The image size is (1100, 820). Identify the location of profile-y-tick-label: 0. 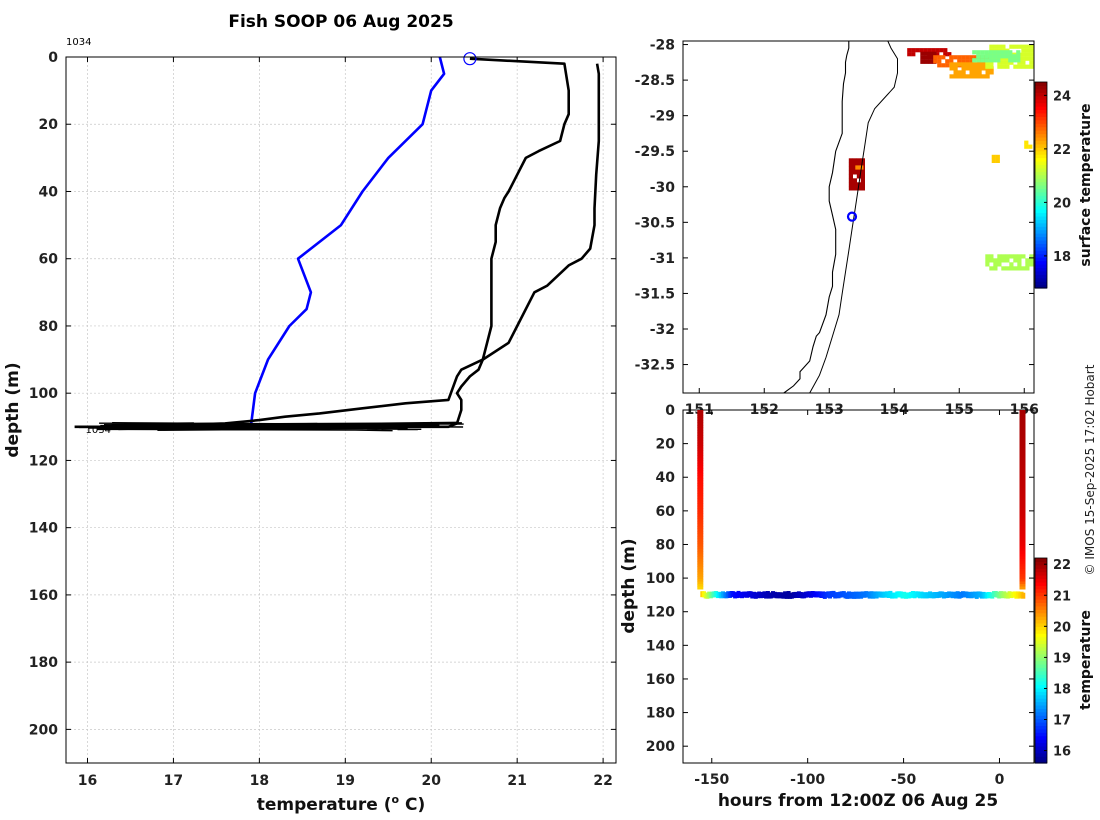
(53, 58).